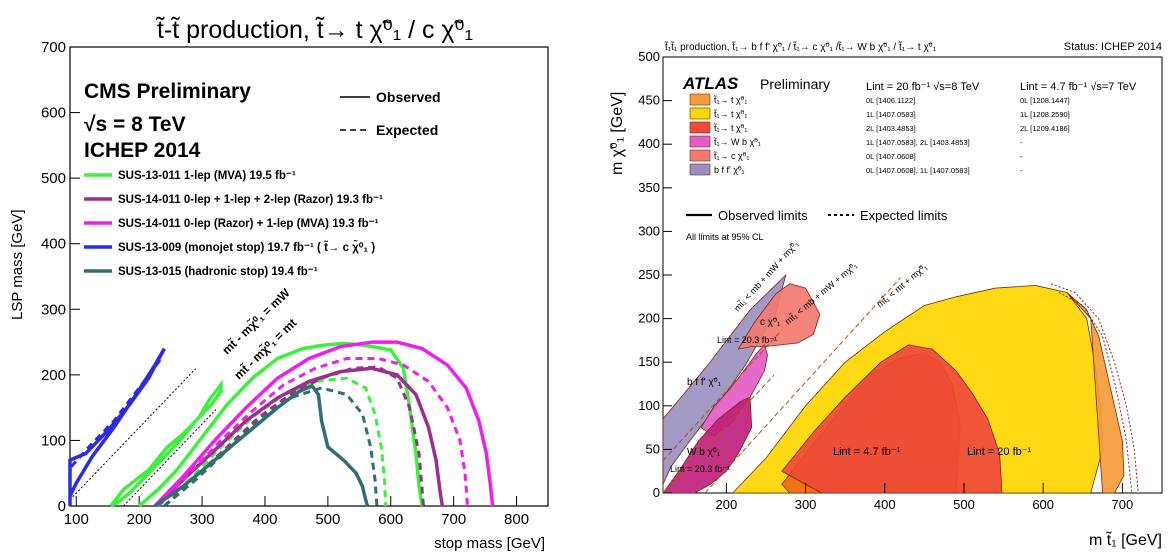 This screenshot has width=1170, height=558. I want to click on cms-y-tick-label: 600, so click(53, 113).